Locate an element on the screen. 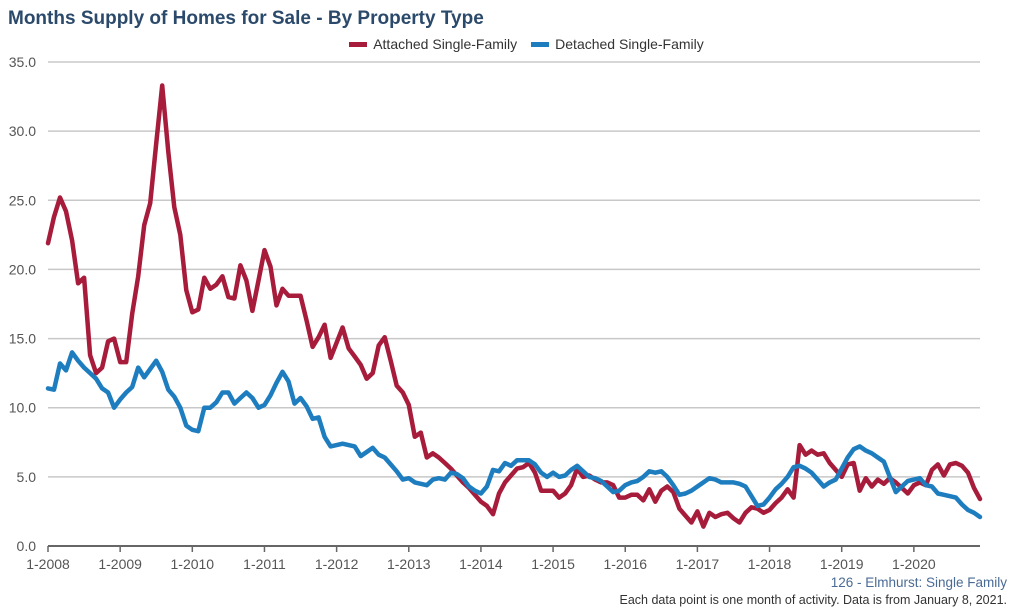 Image resolution: width=1013 pixels, height=613 pixels. x-tick-label: 1-2014 is located at coordinates (481, 564).